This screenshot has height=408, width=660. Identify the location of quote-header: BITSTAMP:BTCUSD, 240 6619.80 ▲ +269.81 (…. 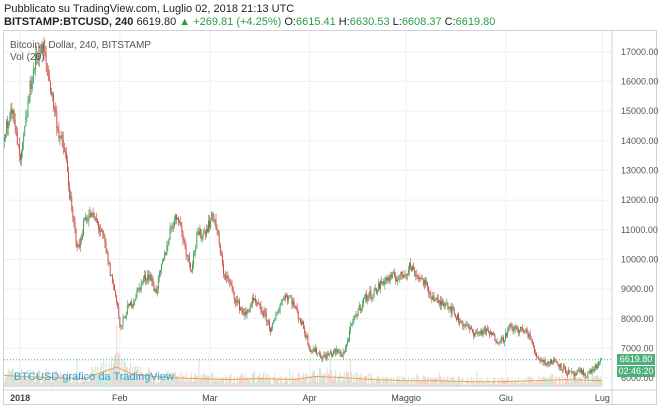
(249, 22).